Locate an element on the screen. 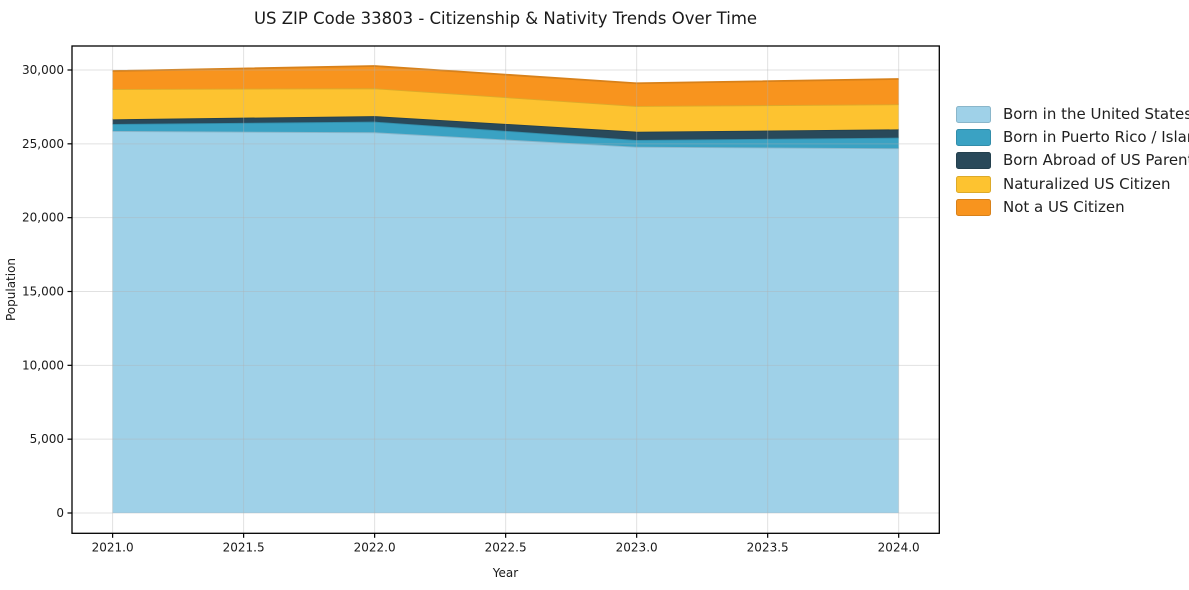 This screenshot has height=590, width=1189. y-tick-label: 25,000 is located at coordinates (43, 144).